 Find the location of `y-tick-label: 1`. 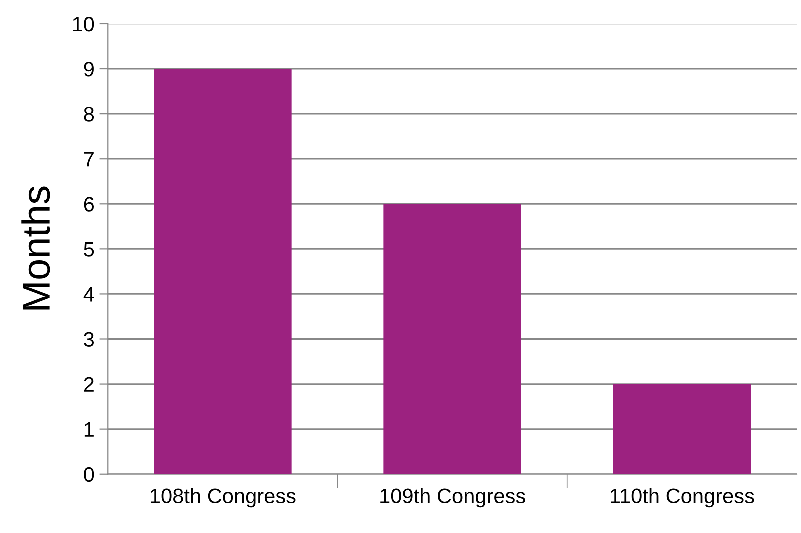

y-tick-label: 1 is located at coordinates (89, 429).